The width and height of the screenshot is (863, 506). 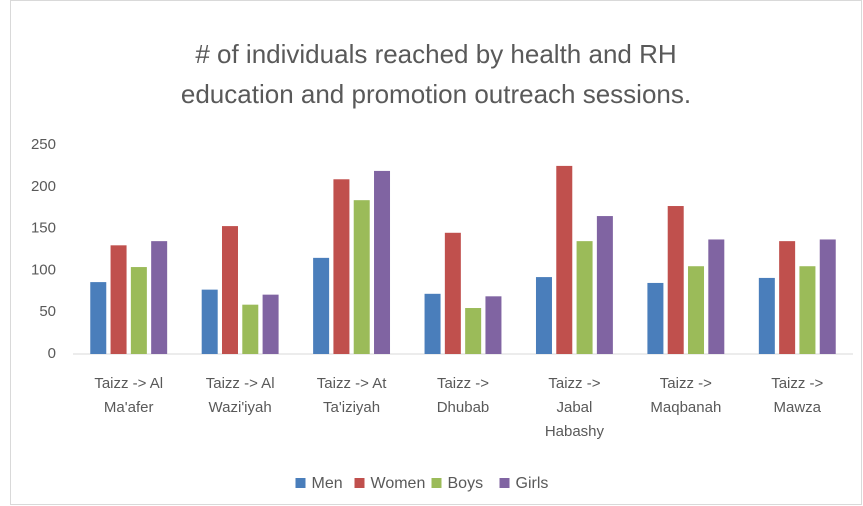 I want to click on x-tick-label: Taizz -> Jabal Habashy, so click(x=575, y=407).